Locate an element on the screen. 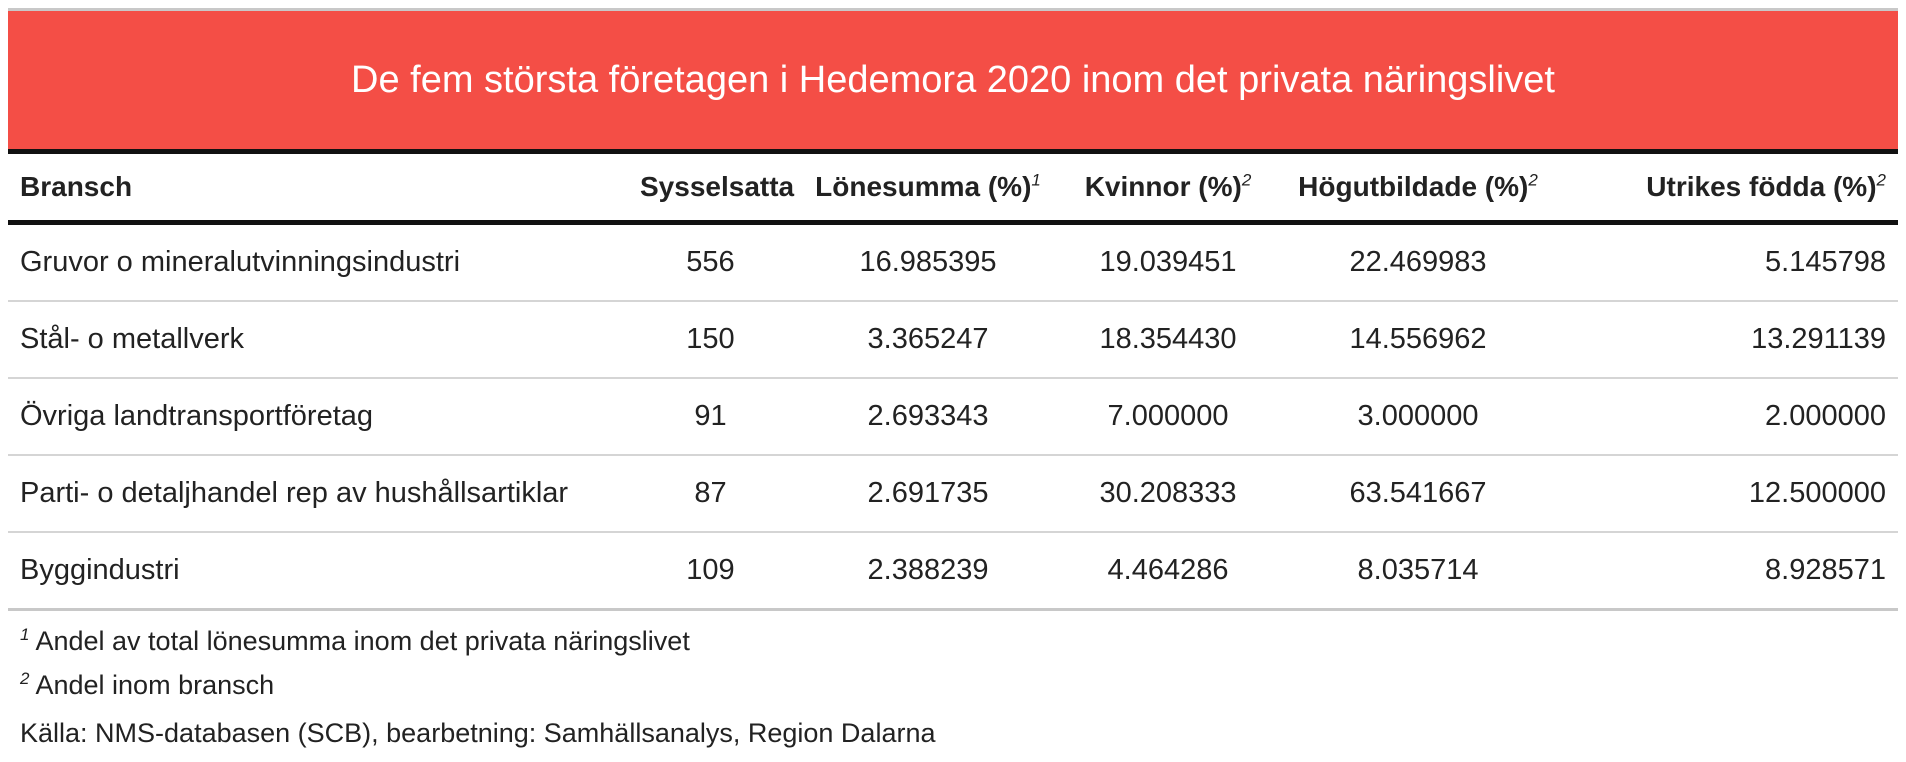  cell-utrikes-fodda: 13.291139 is located at coordinates (1730, 340).